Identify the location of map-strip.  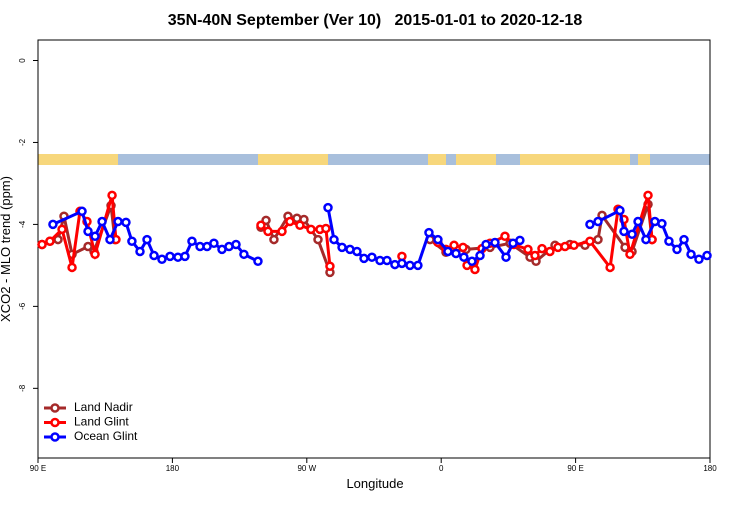
(374, 159).